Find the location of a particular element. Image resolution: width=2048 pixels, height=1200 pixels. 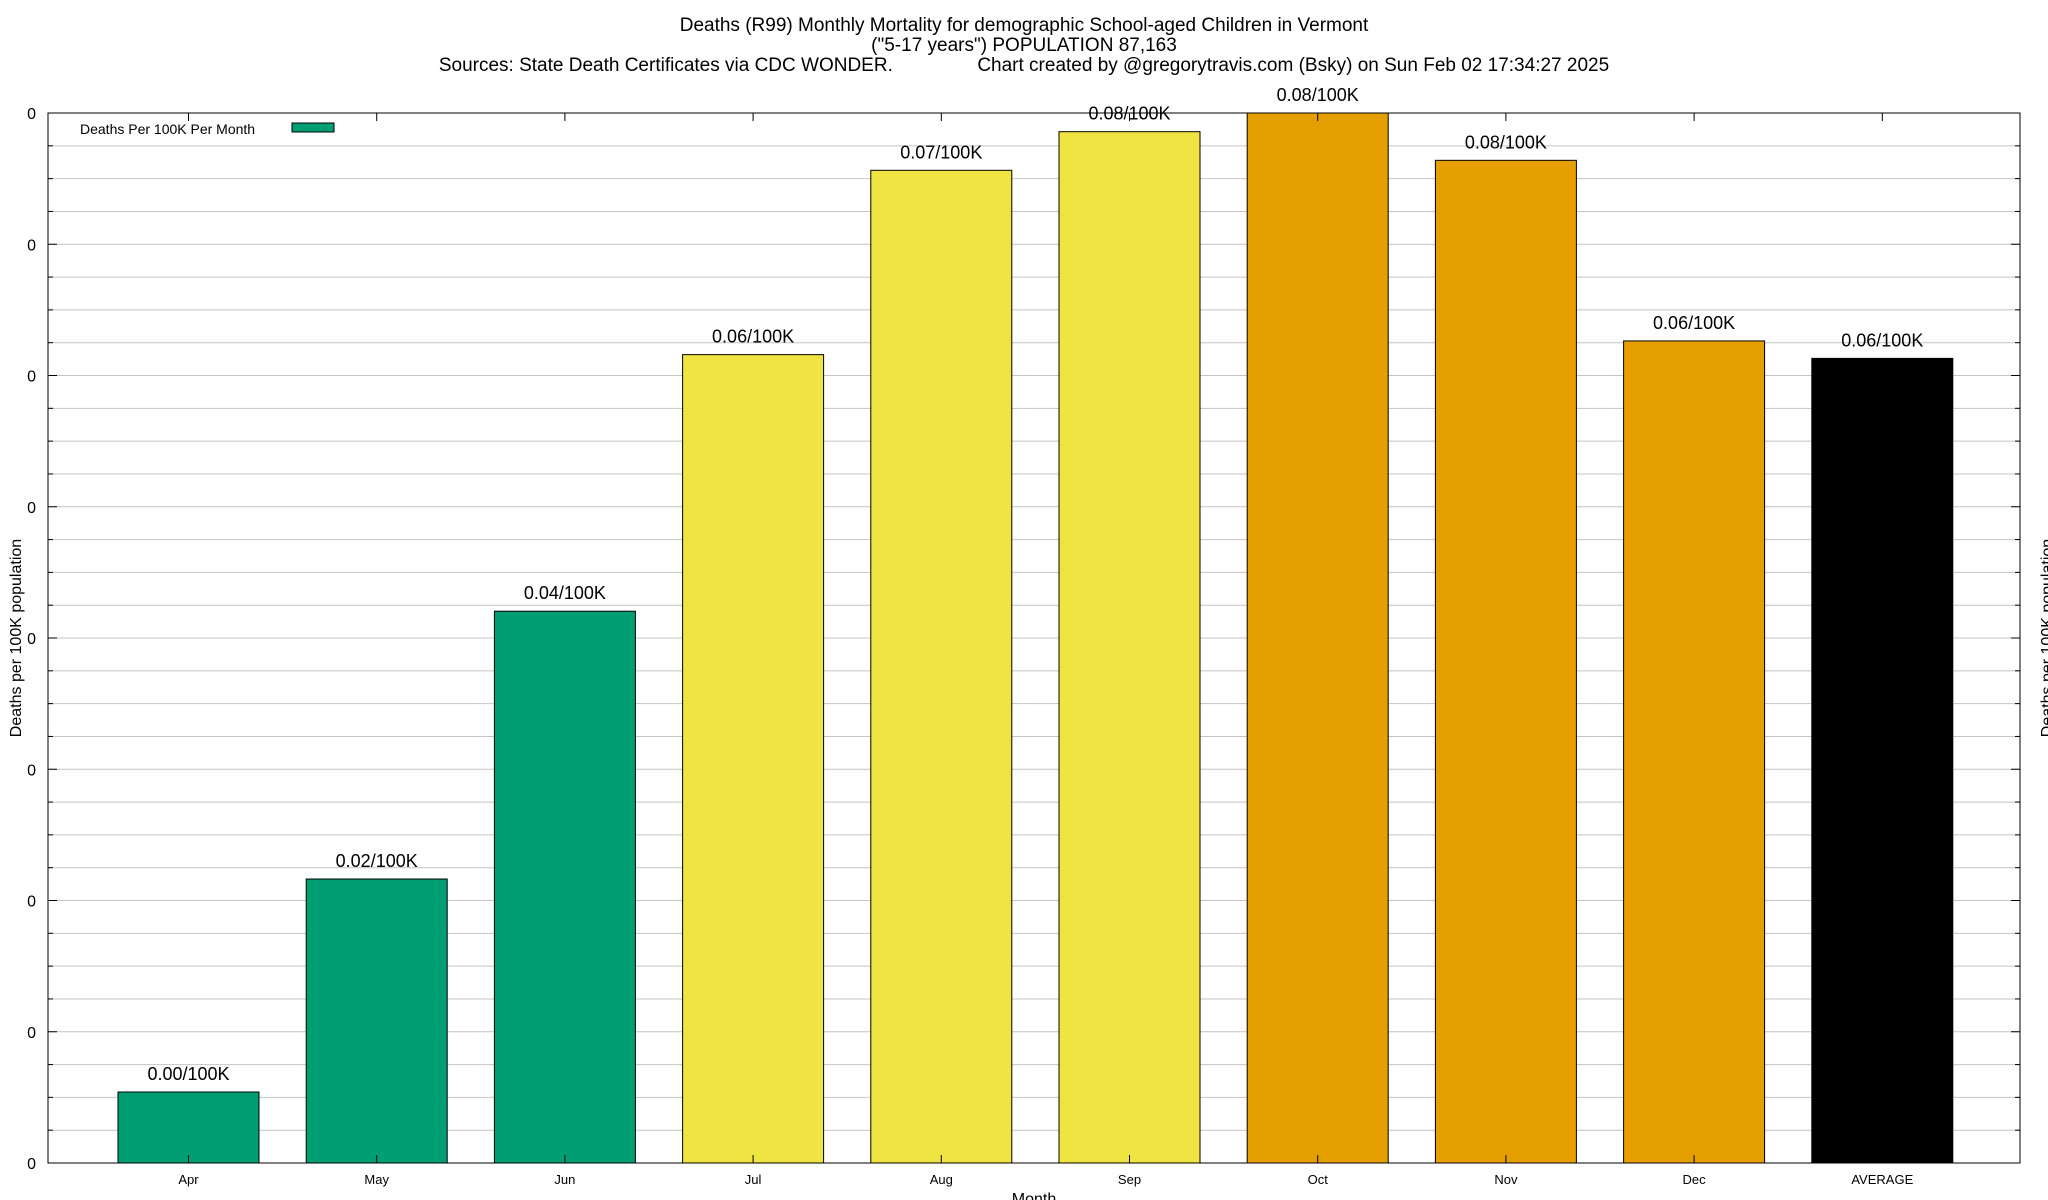

x-tick-label: Apr is located at coordinates (188, 1179).